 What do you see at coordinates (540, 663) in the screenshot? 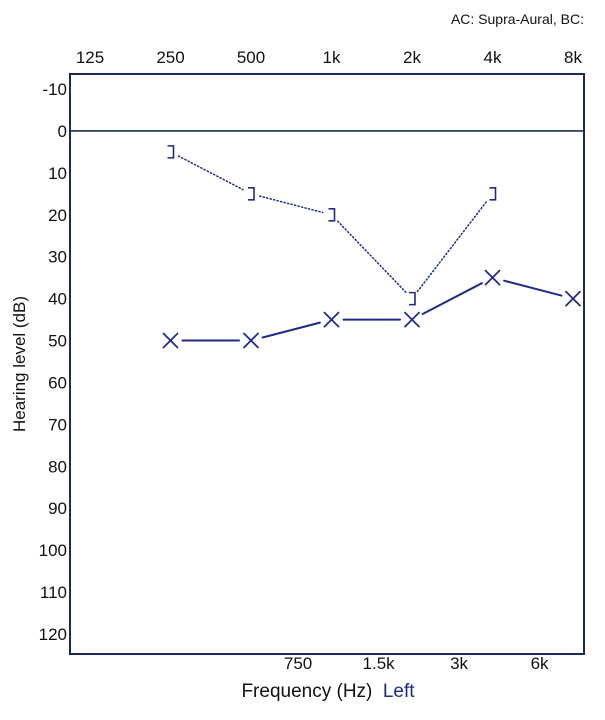
I see `x-bottom-tick-label: 6k` at bounding box center [540, 663].